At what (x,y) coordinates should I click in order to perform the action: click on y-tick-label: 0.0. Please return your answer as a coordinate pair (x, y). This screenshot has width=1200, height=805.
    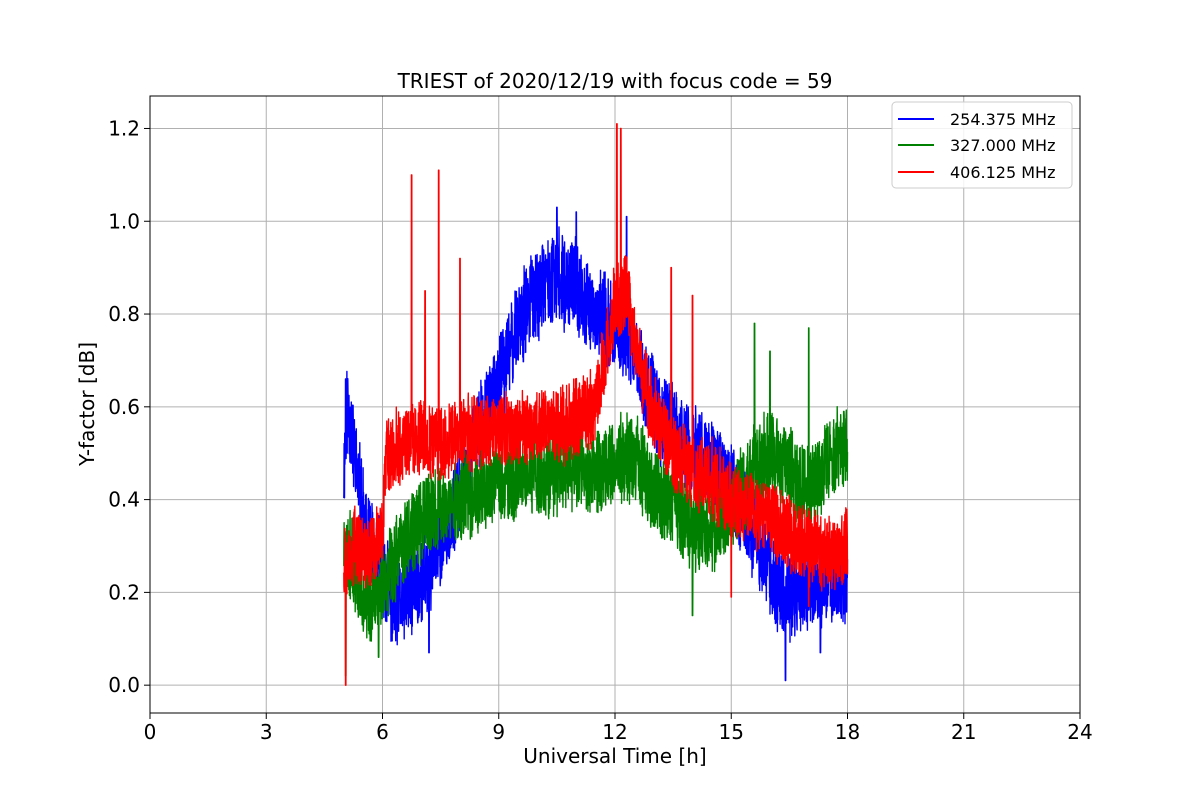
    Looking at the image, I should click on (124, 685).